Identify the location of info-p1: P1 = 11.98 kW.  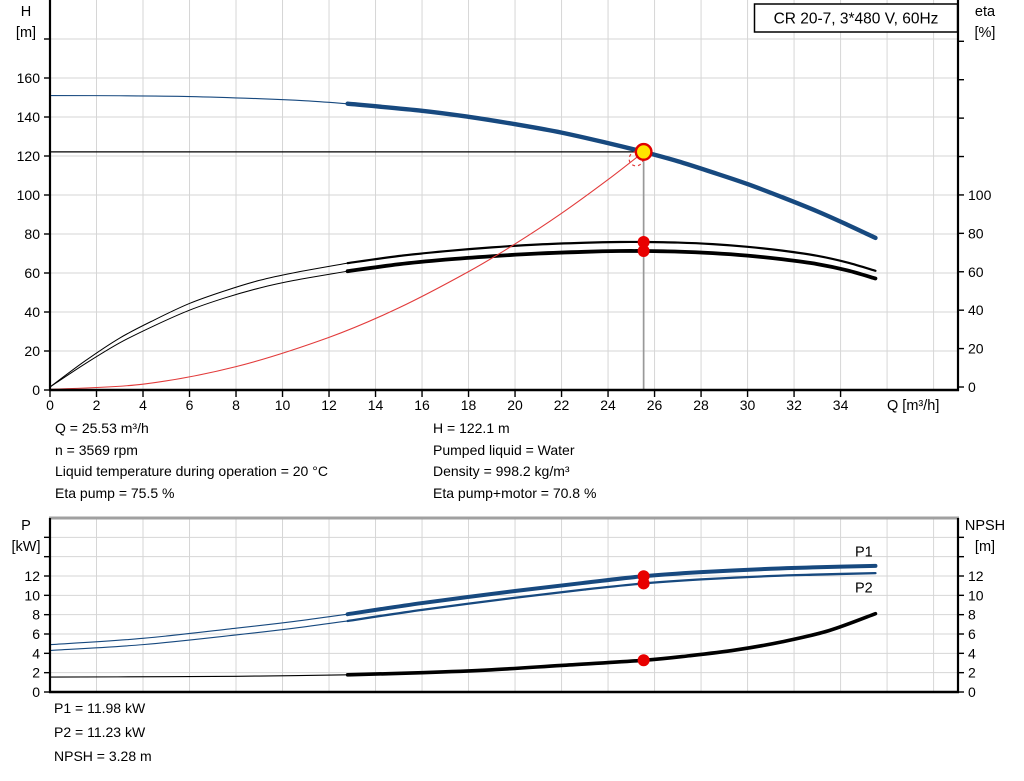
(100, 708).